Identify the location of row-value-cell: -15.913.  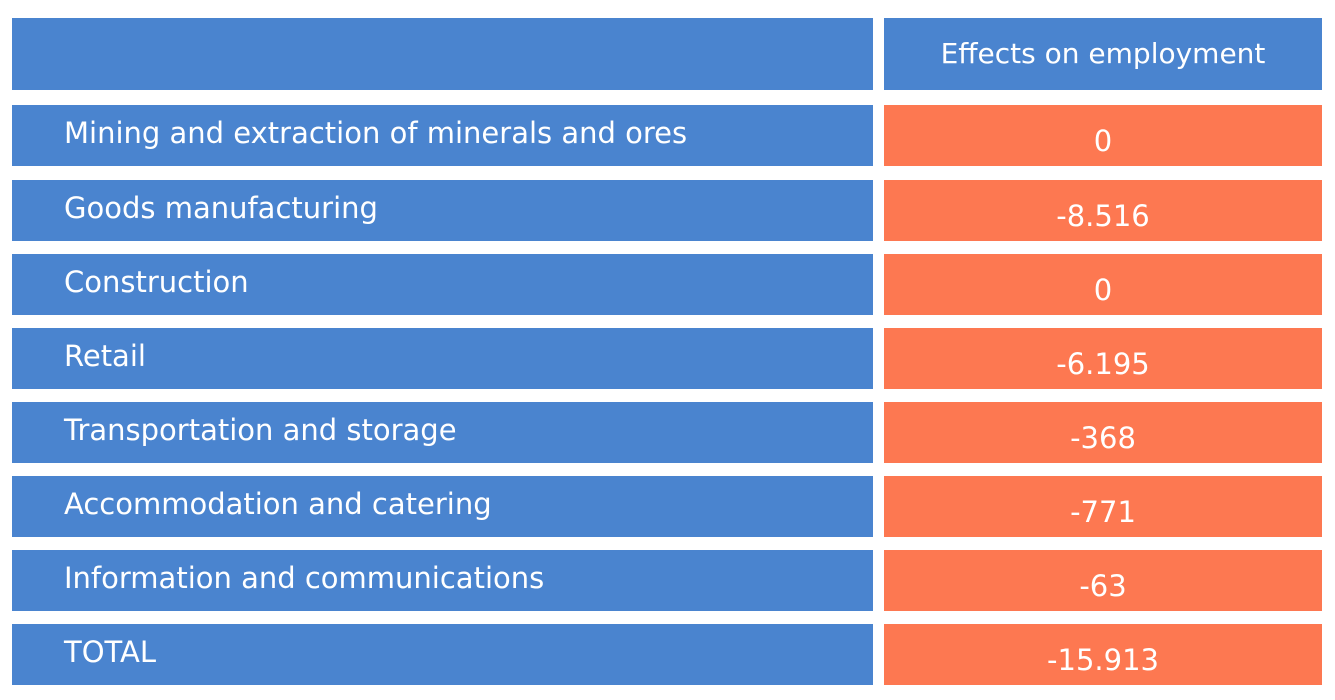
(1103, 654).